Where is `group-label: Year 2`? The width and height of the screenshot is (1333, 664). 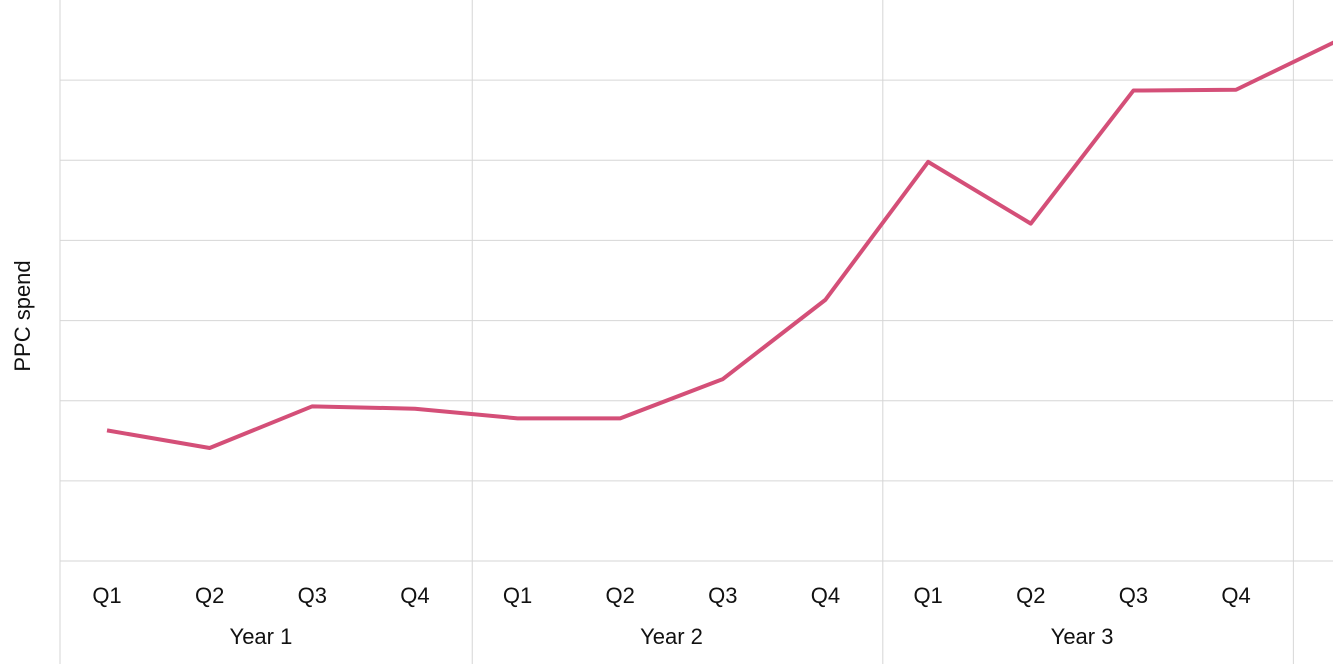 group-label: Year 2 is located at coordinates (671, 636).